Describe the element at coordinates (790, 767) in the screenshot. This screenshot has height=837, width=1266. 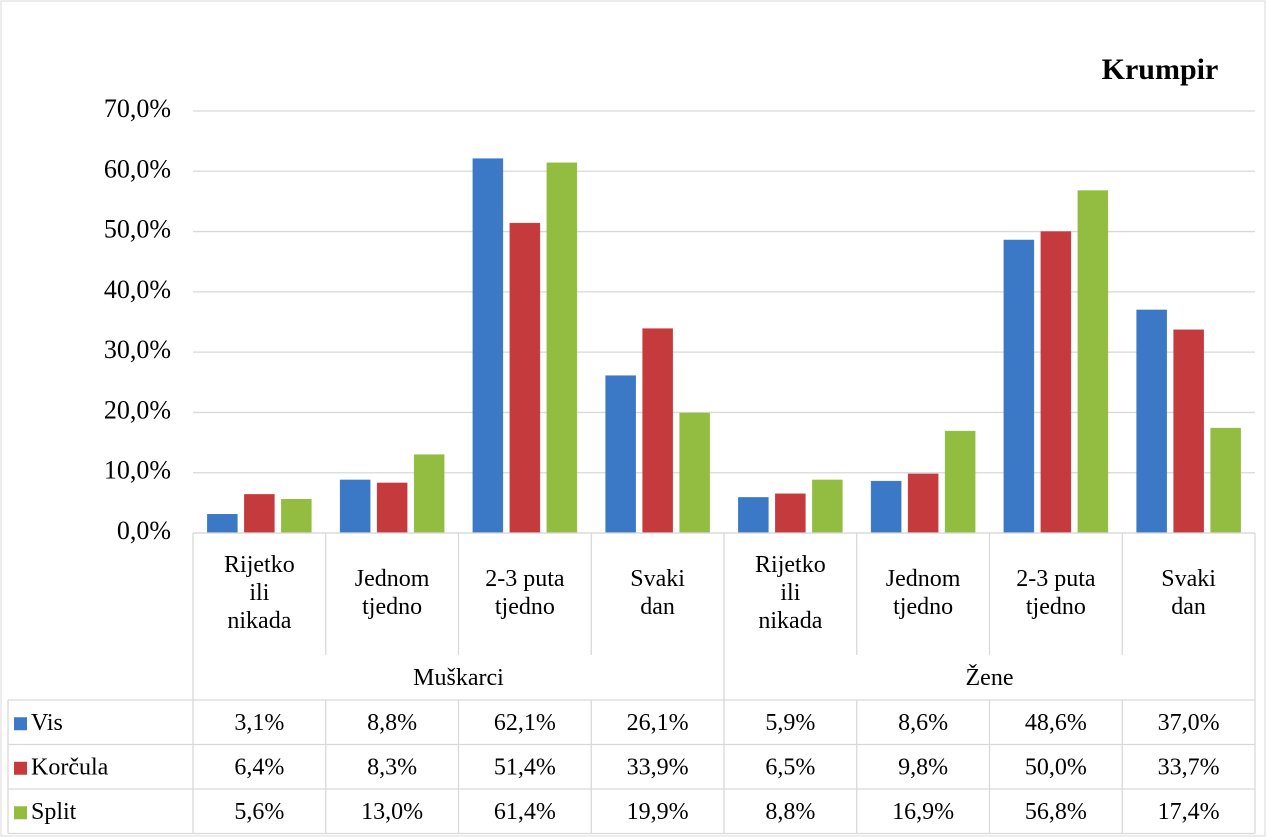
I see `table-value: 6,5%` at that location.